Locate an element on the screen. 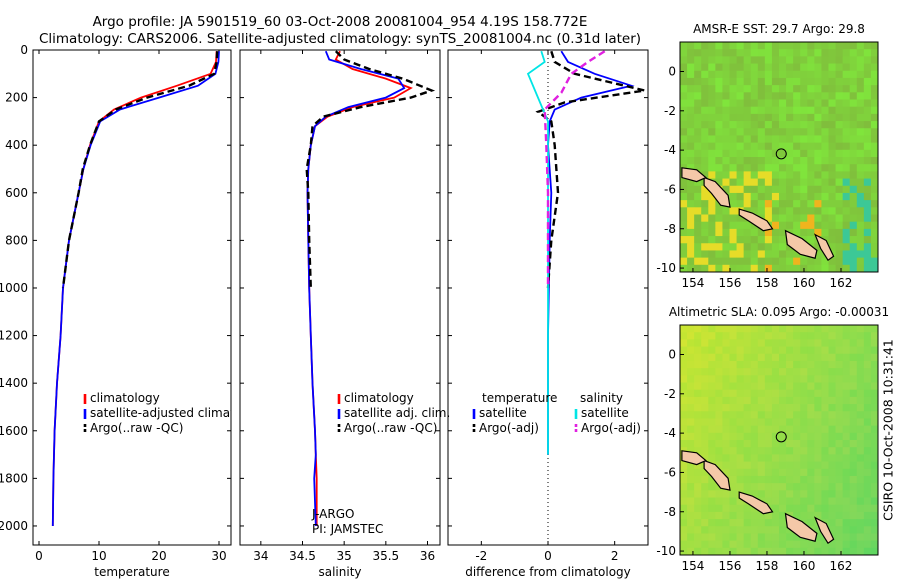 This screenshot has width=900, height=580. y-tick-label: 2000 is located at coordinates (14, 526).